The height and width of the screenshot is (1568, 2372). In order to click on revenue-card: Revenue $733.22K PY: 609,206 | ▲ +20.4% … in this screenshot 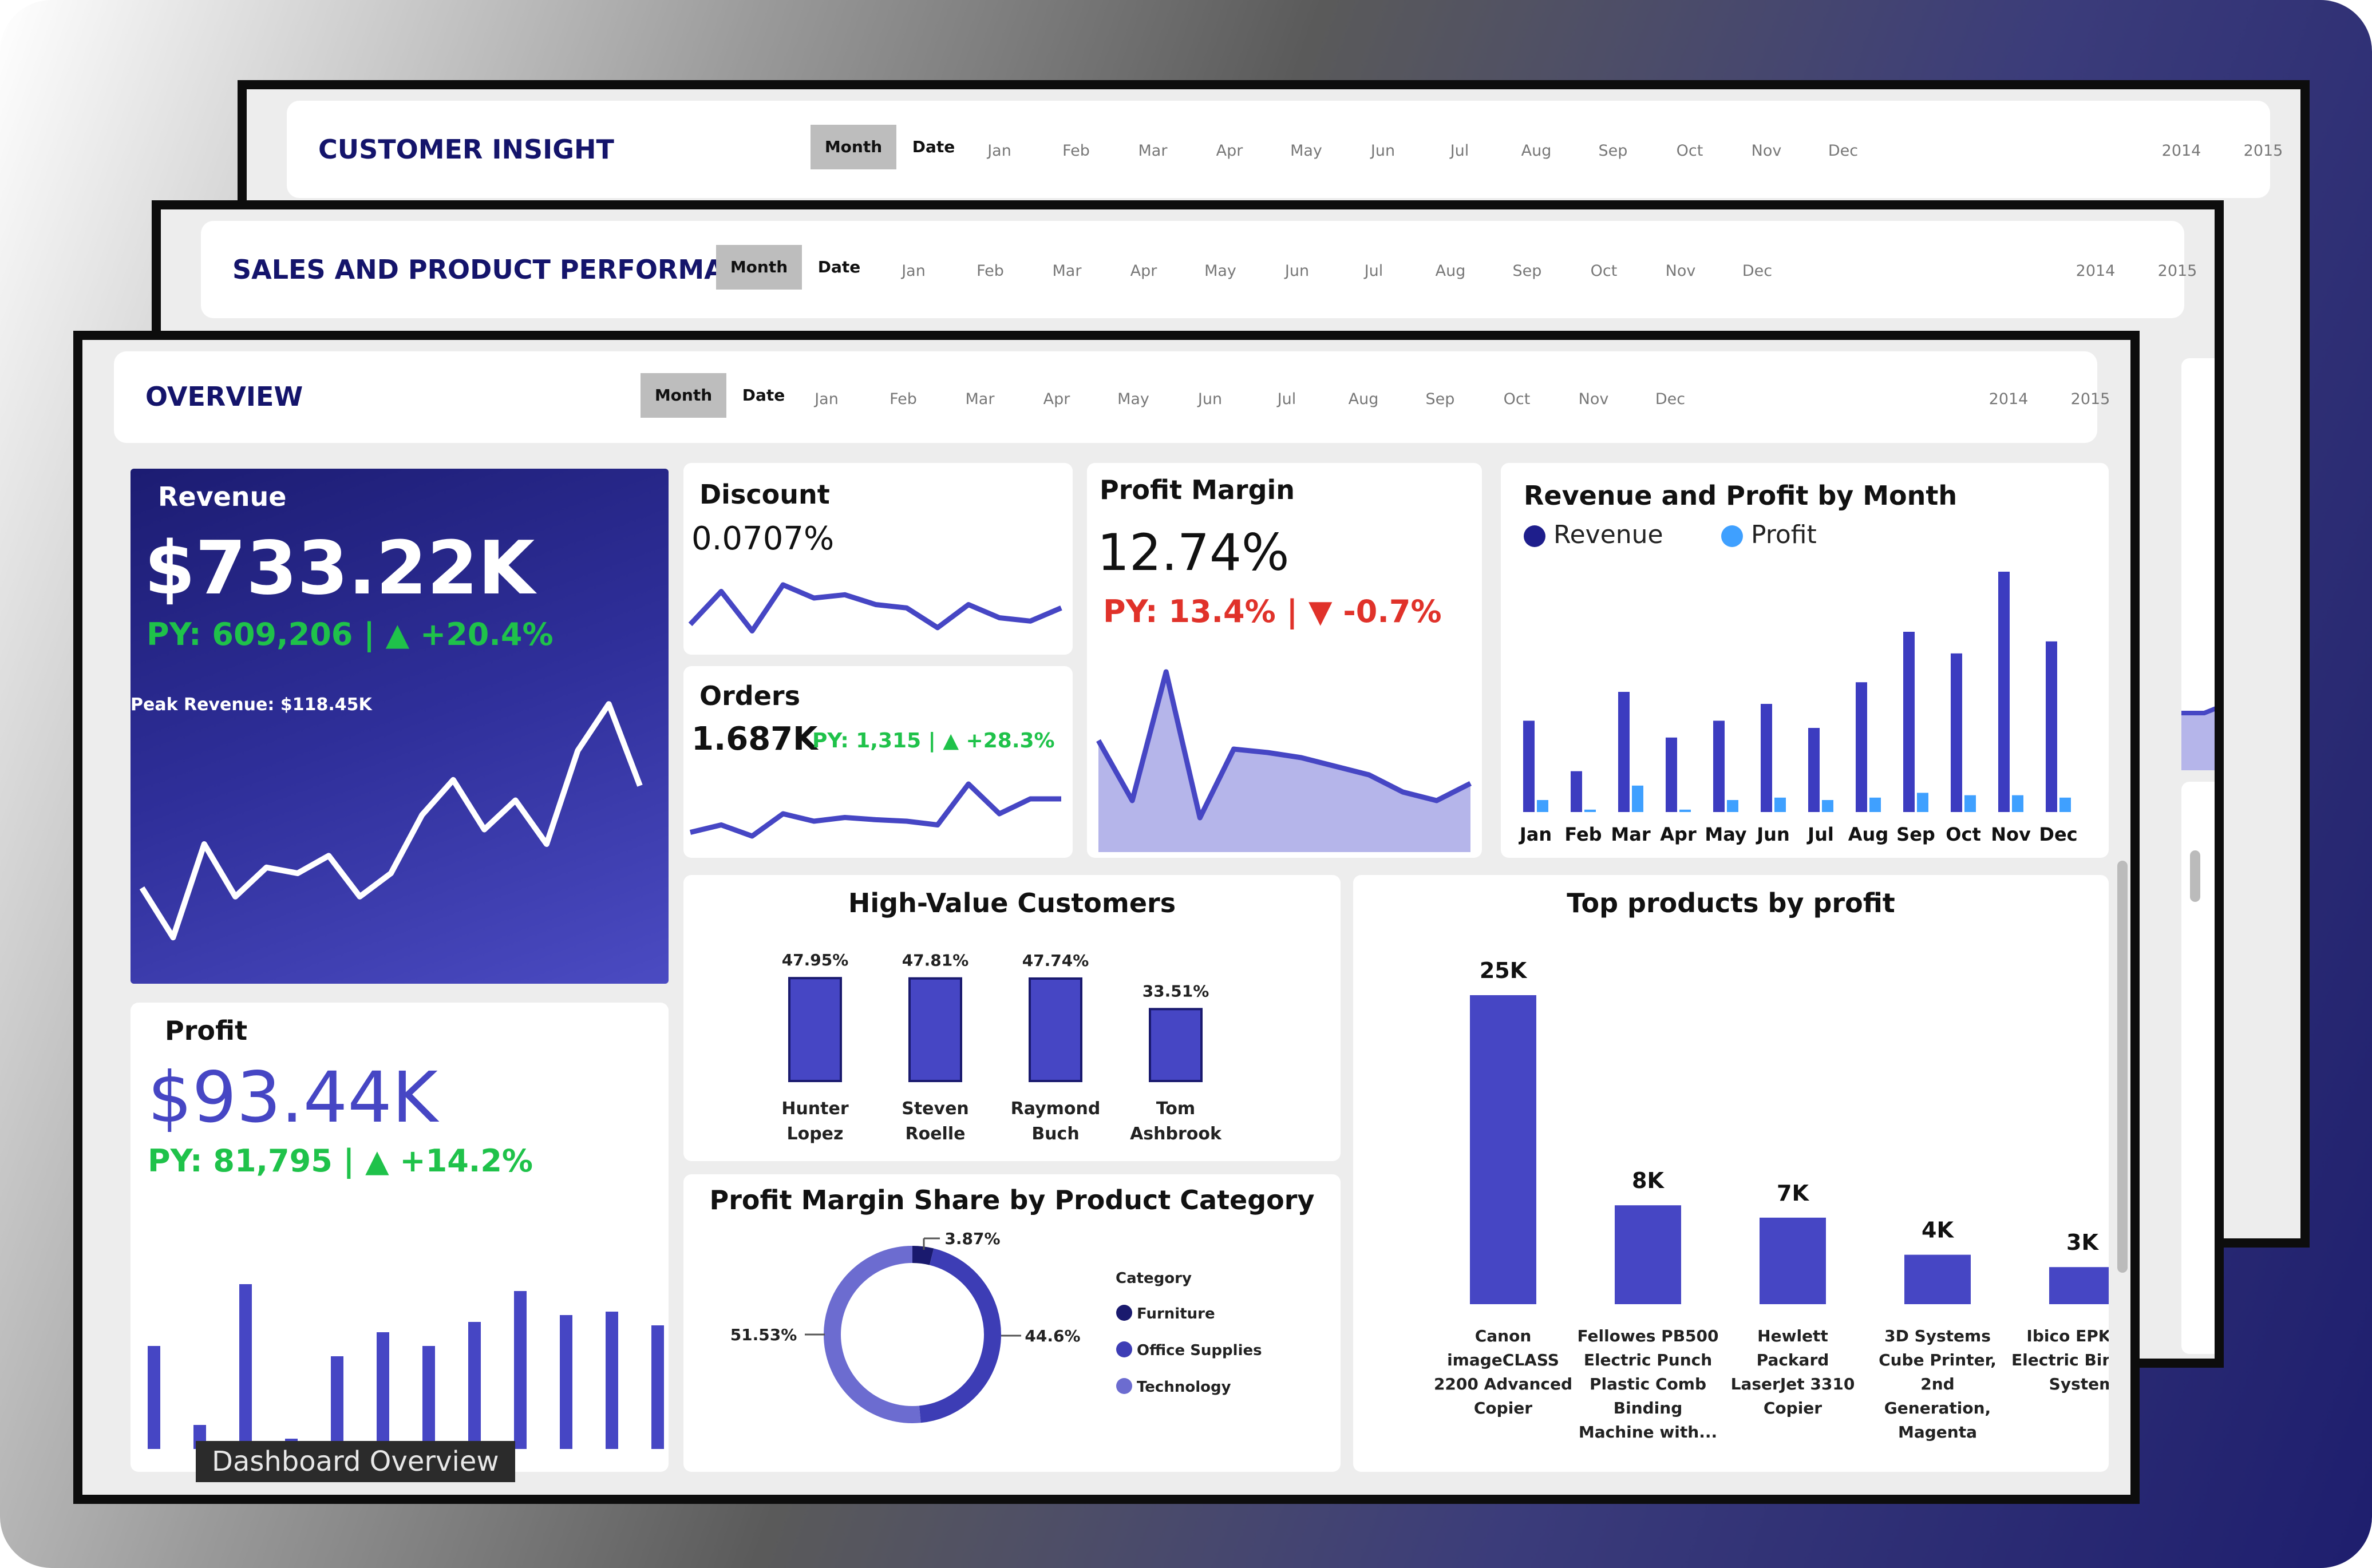, I will do `click(400, 726)`.